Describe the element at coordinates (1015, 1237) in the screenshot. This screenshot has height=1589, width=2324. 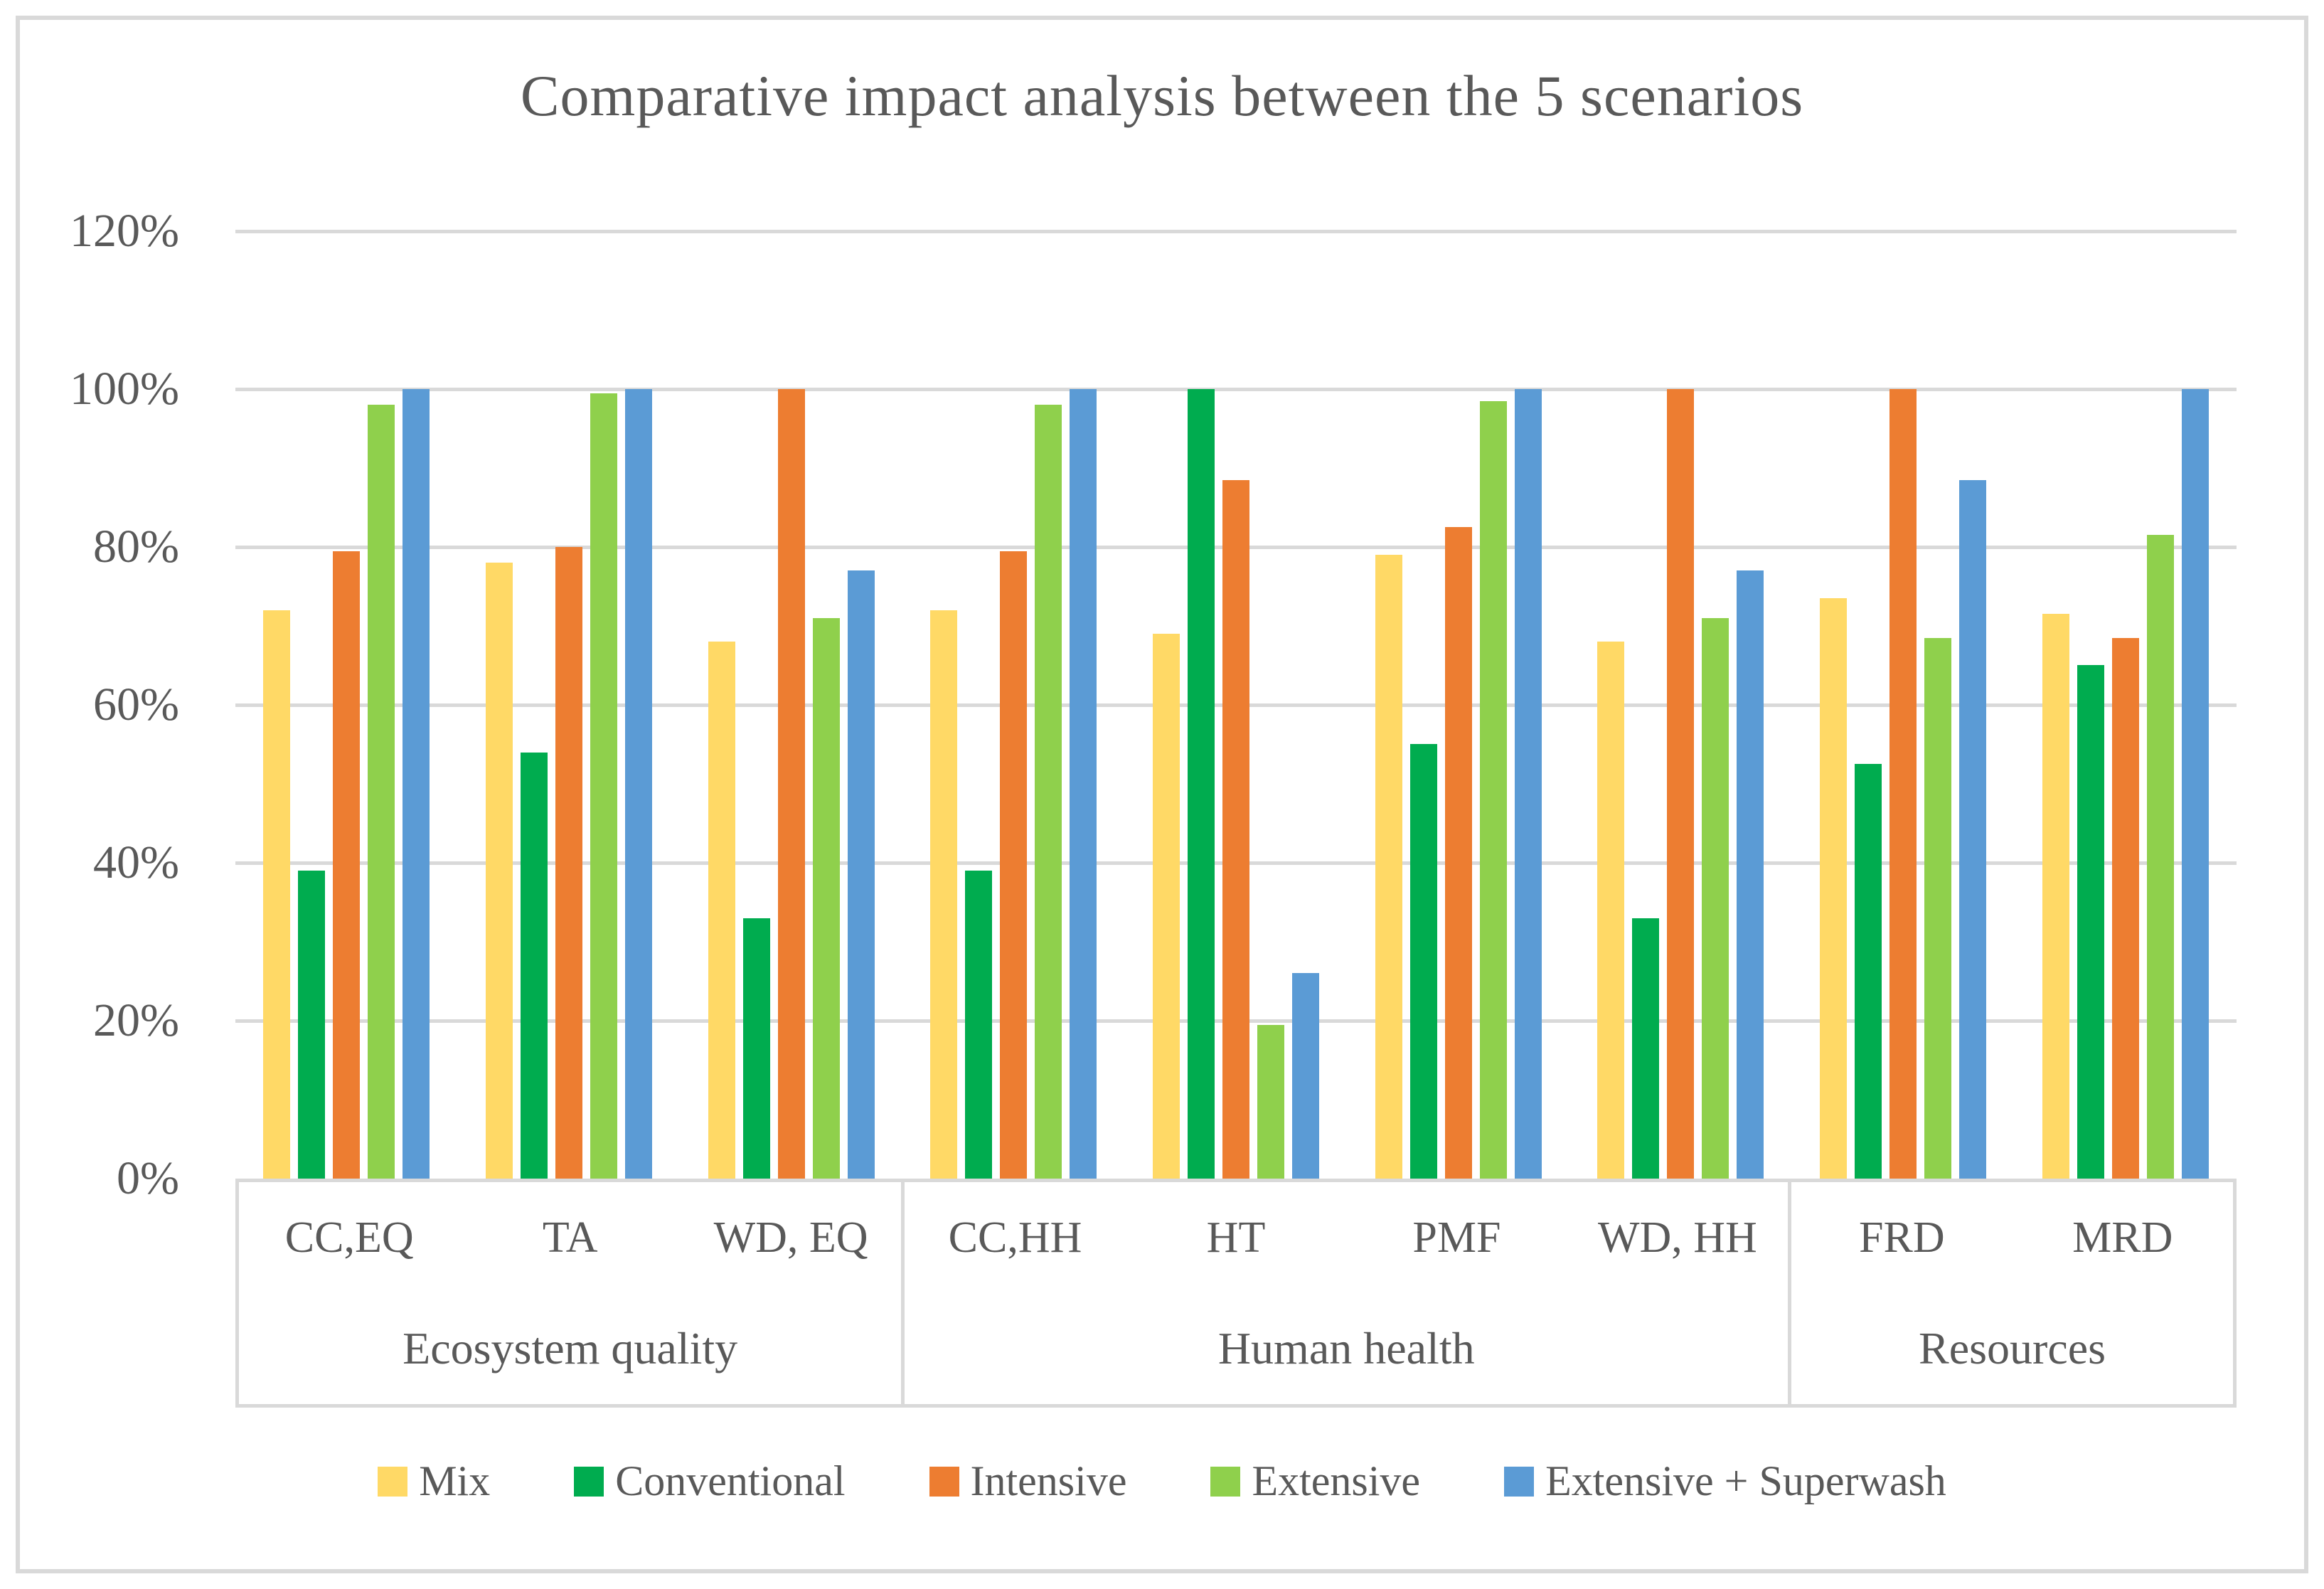
I see `category-label: CC,HH` at that location.